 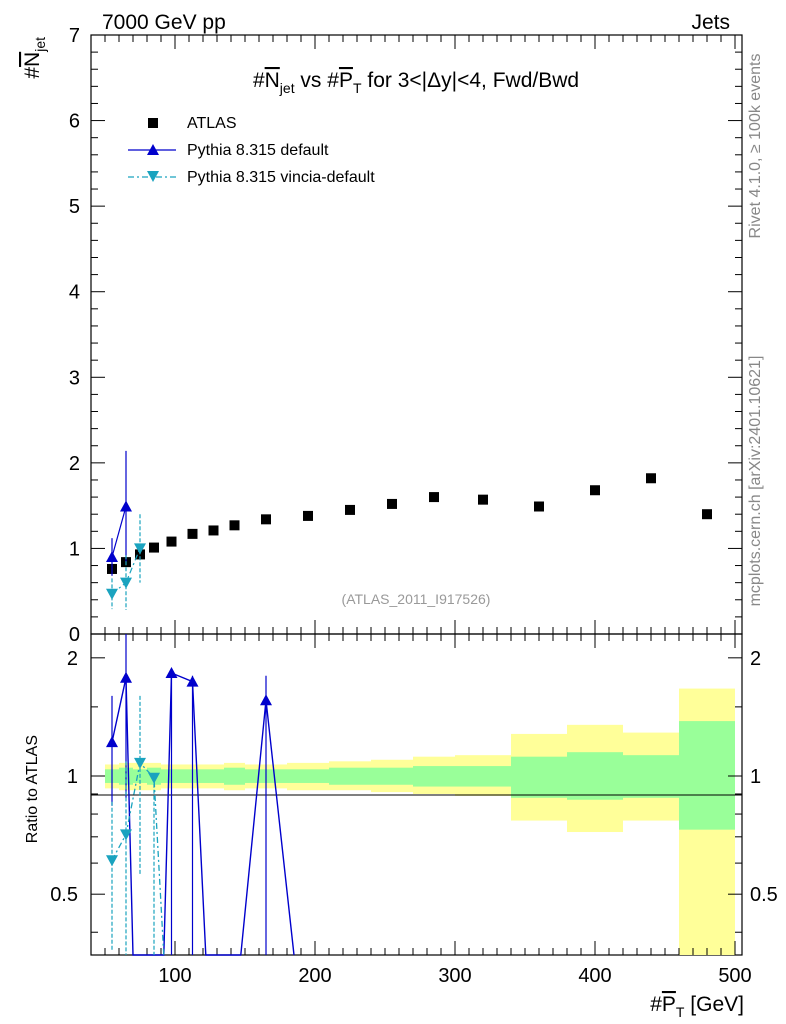 What do you see at coordinates (32, 789) in the screenshot?
I see `ratio-y-axis-label: Ratio to ATLAS` at bounding box center [32, 789].